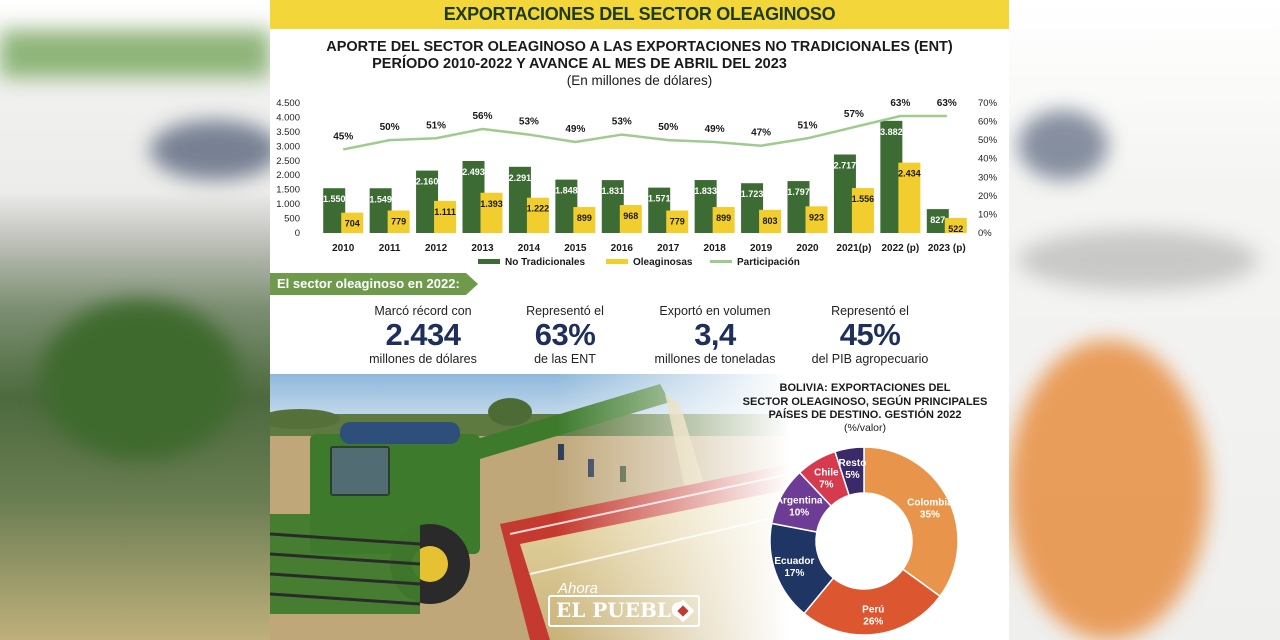 The width and height of the screenshot is (1280, 640). Describe the element at coordinates (473, 172) in the screenshot. I see `bar-label-no-tradicionales: 2.493` at that location.